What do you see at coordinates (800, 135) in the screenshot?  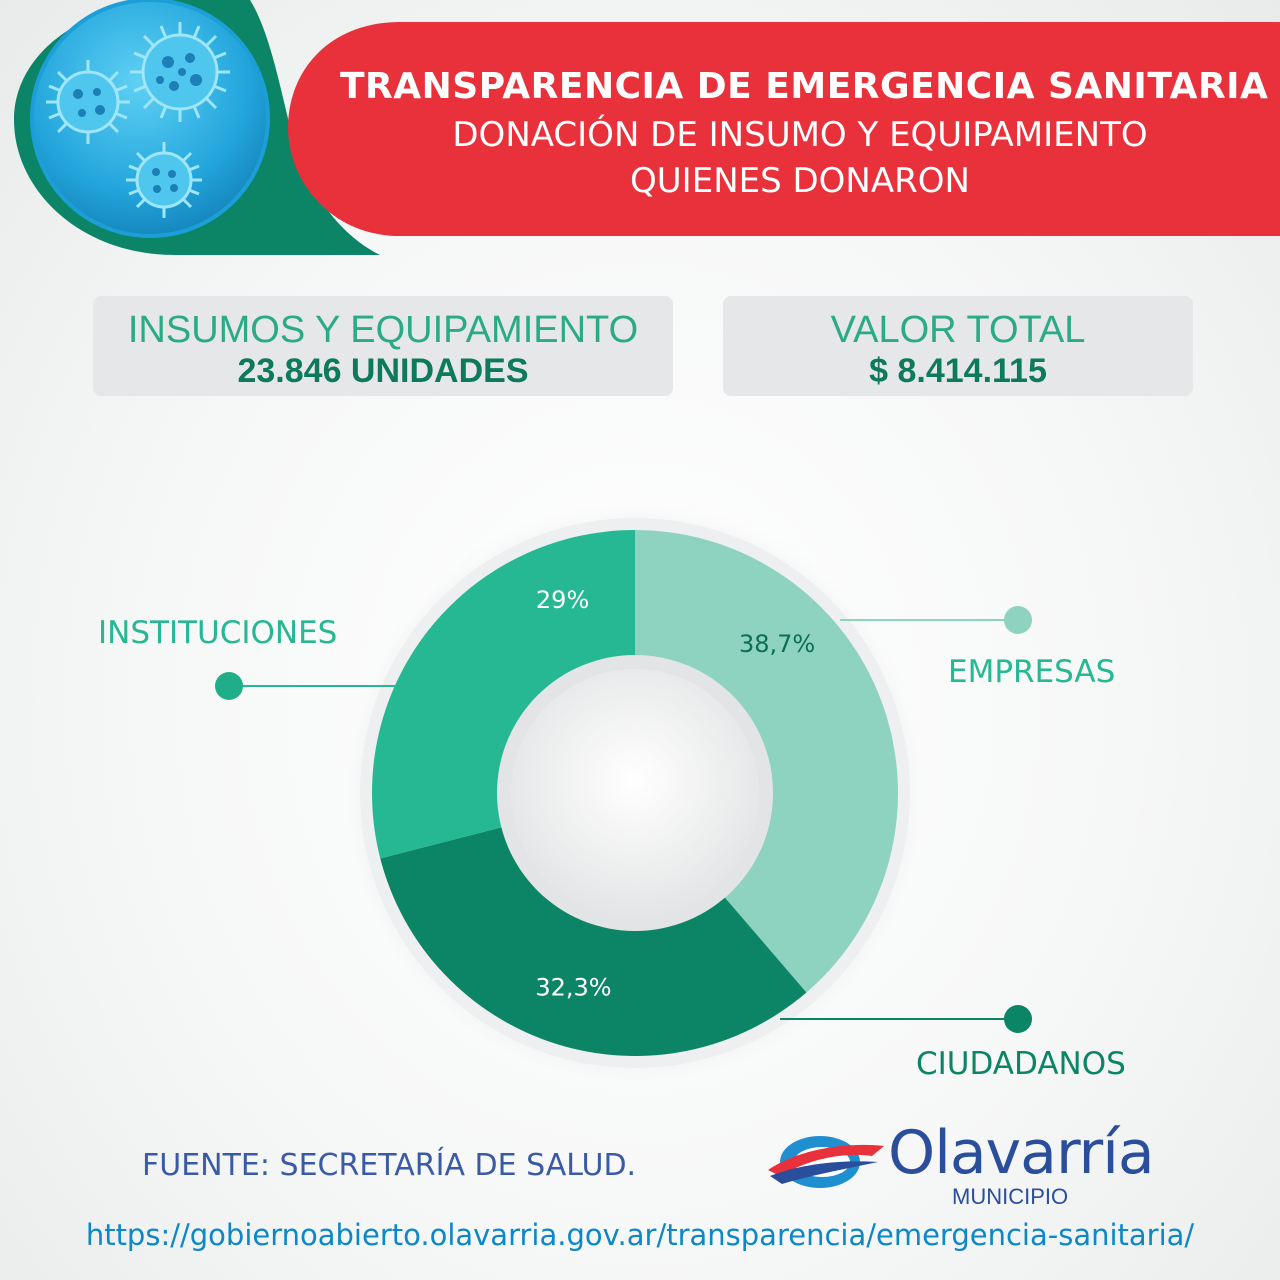 I see `title-line-2: DONACIÓN DE INSUMO Y EQUIPAMIENTO` at bounding box center [800, 135].